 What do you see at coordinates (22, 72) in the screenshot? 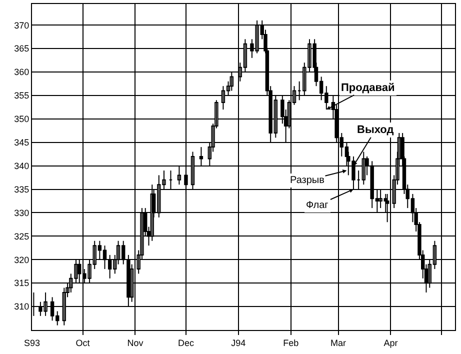
I see `y-tick-label: 360` at bounding box center [22, 72].